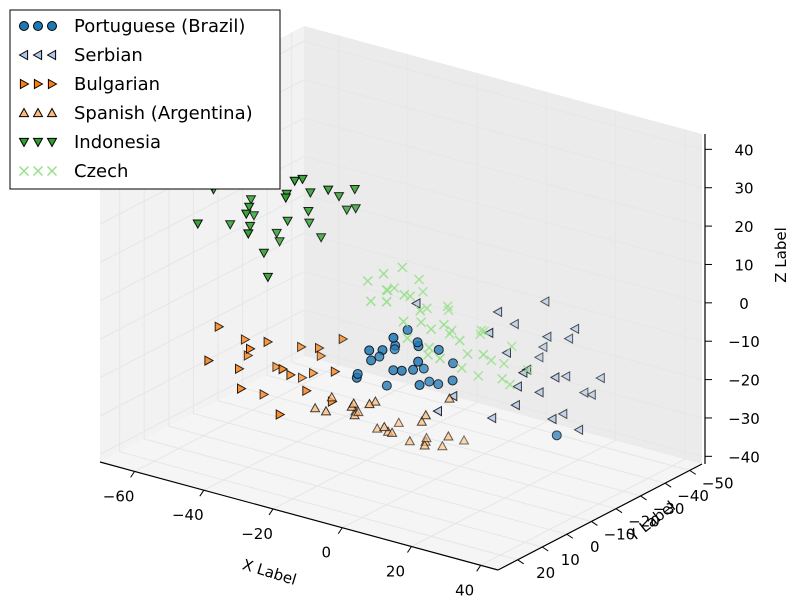 The height and width of the screenshot is (600, 800). I want to click on legend-label: Bulgarian, so click(117, 84).